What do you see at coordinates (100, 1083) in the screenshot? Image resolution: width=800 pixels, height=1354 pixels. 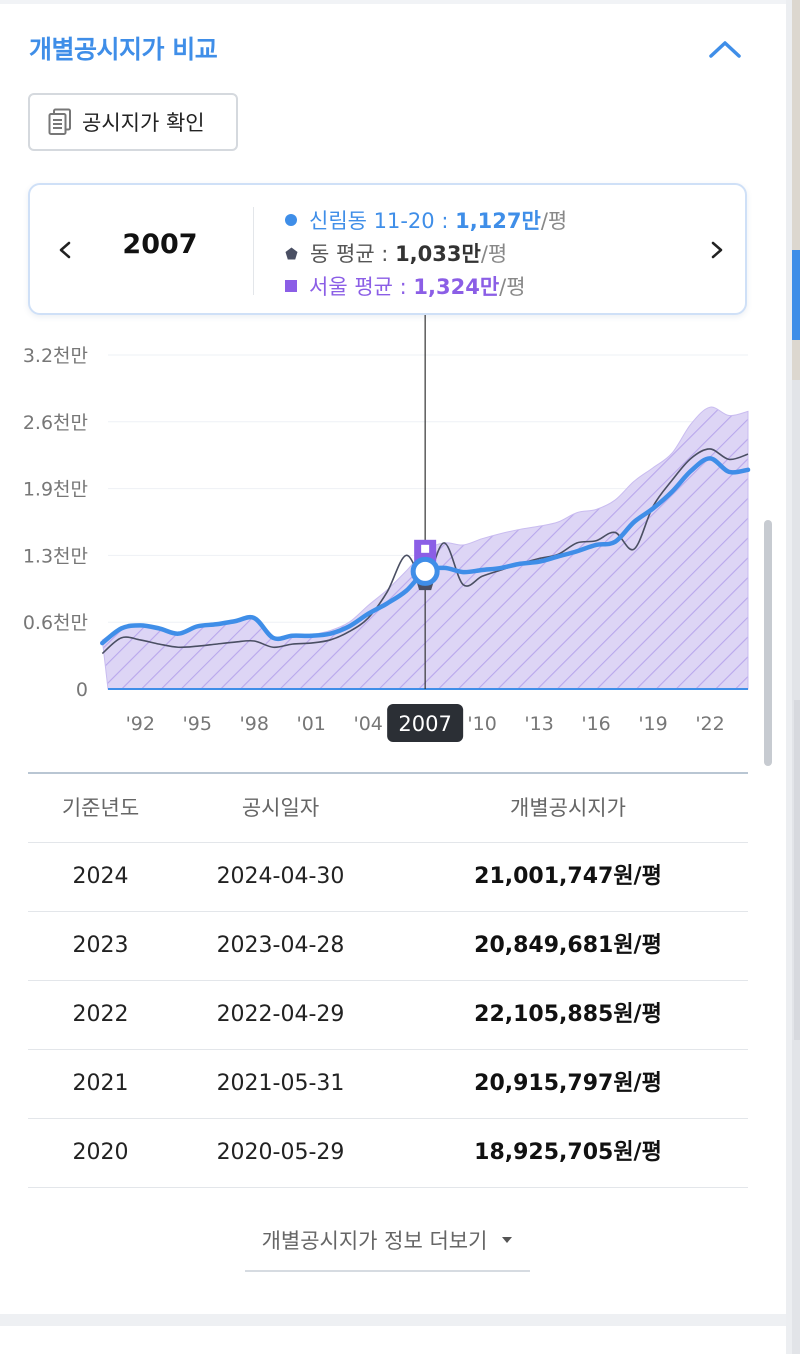 I see `cell-year: 2021` at bounding box center [100, 1083].